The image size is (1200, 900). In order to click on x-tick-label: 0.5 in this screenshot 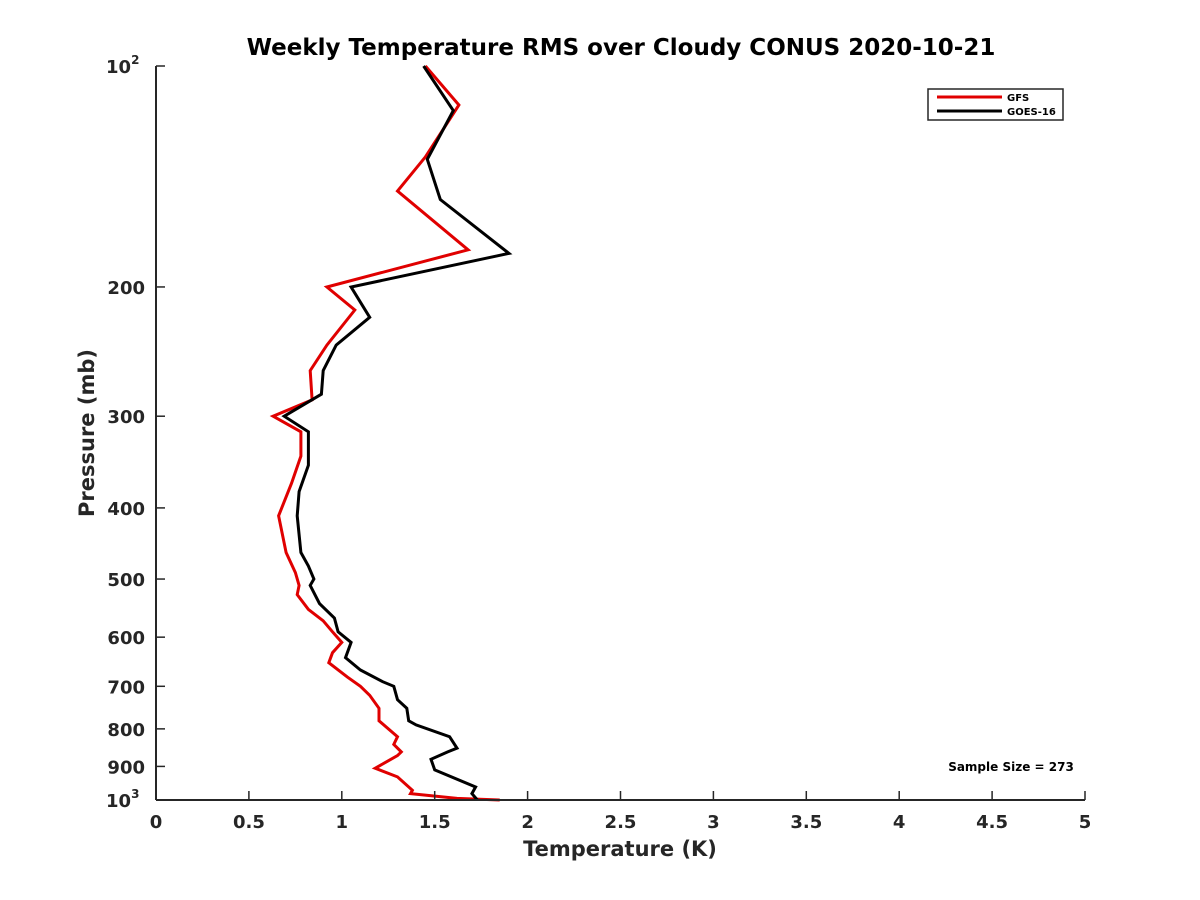, I will do `click(249, 822)`.